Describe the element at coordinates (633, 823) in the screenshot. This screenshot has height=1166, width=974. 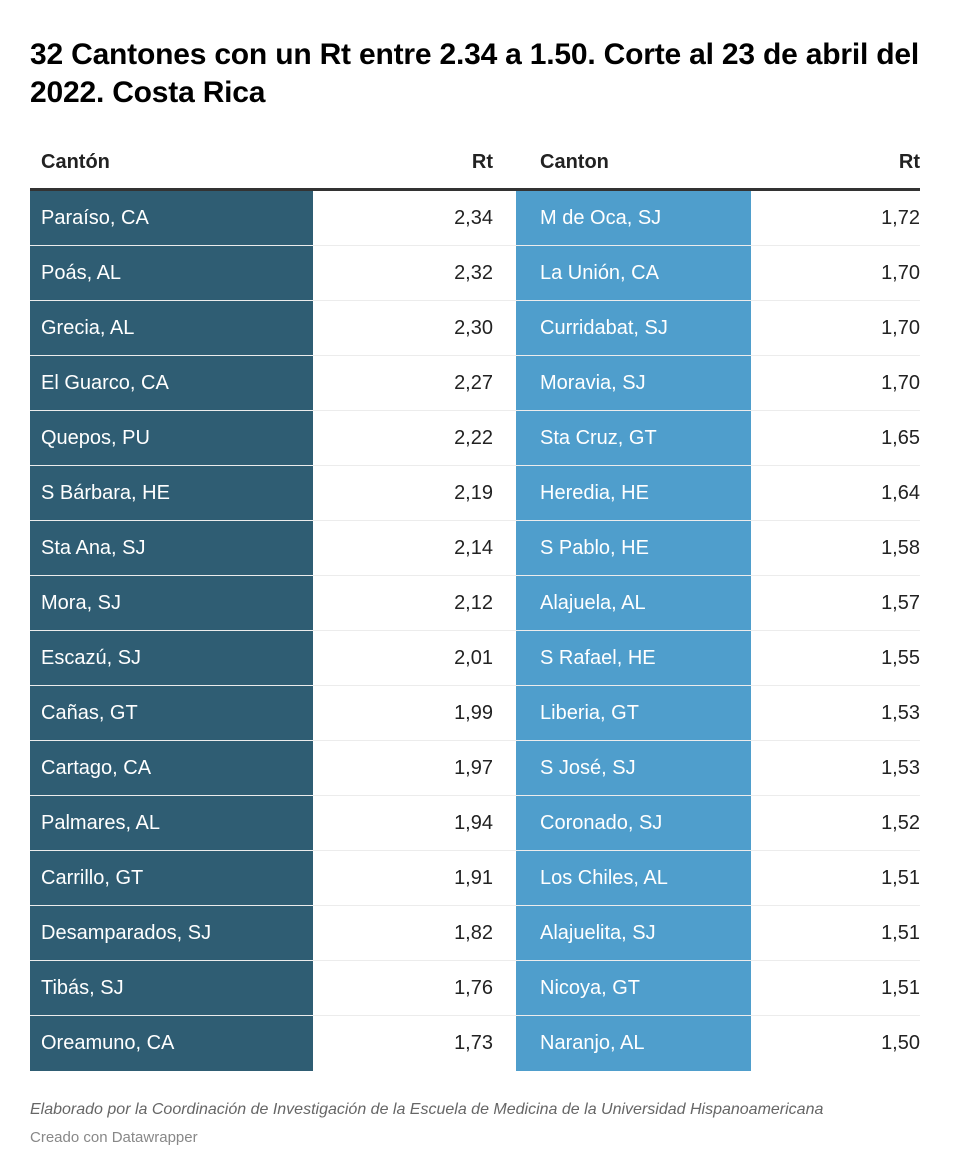
I see `canton-name-cell-2: Coronado, SJ` at that location.